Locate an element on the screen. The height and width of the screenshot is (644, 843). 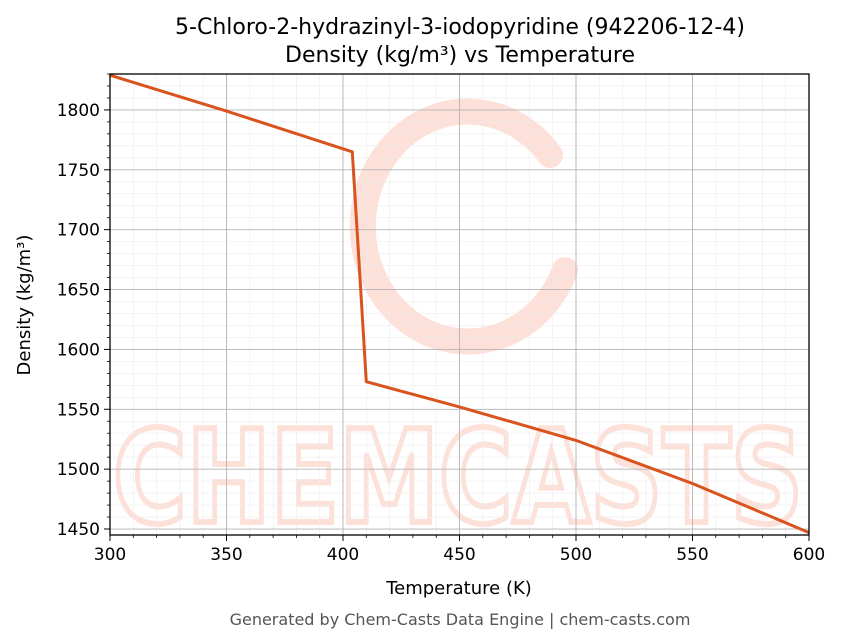
y-tick-label: 1800 is located at coordinates (78, 111).